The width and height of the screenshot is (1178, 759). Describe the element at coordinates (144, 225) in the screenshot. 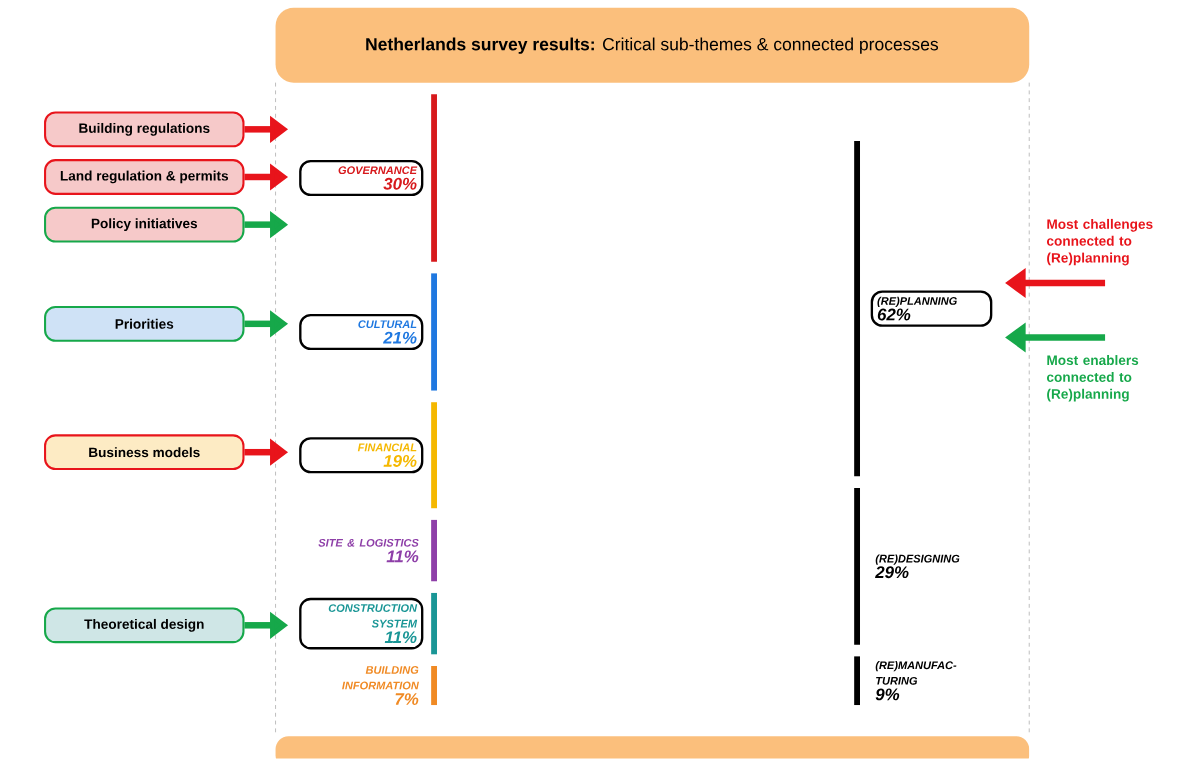

I see `text: Policy initiatives` at that location.